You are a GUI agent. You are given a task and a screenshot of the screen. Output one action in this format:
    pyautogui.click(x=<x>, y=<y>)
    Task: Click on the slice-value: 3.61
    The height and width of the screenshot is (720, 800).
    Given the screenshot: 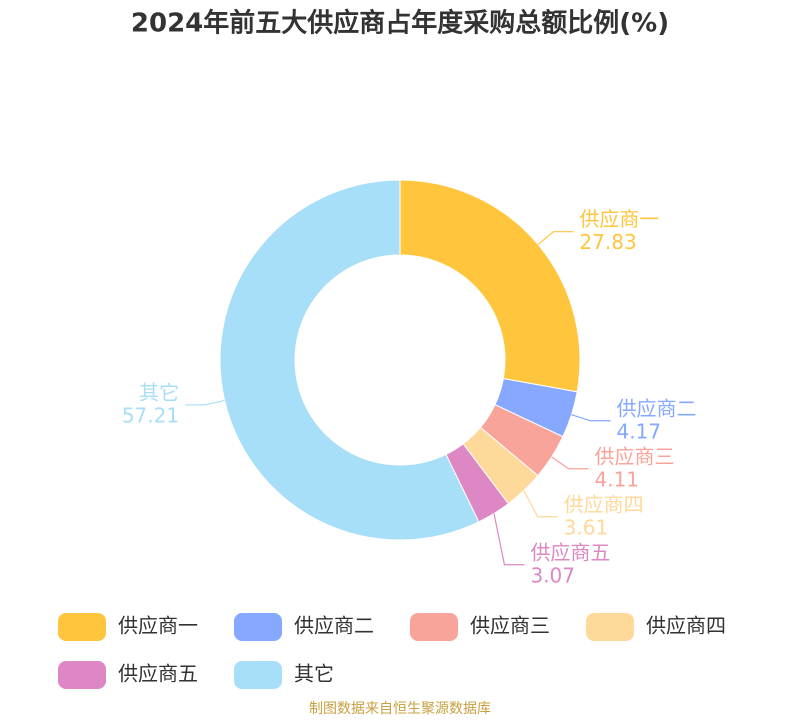 What is the action you would take?
    pyautogui.click(x=586, y=527)
    